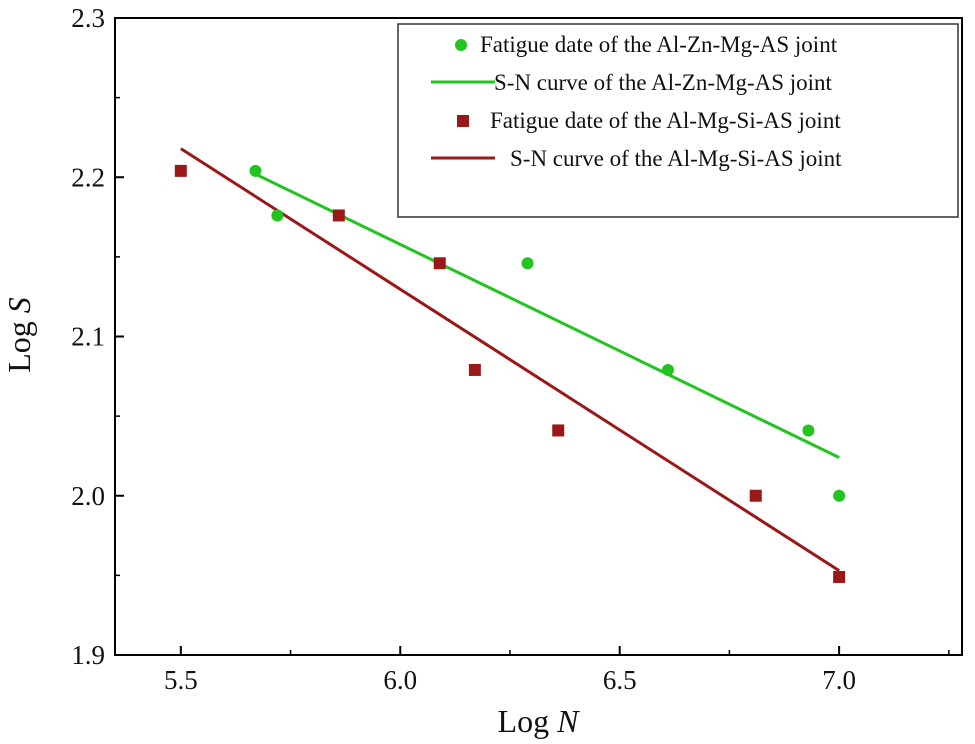 This screenshot has height=744, width=975. What do you see at coordinates (88, 18) in the screenshot?
I see `y-tick-label: 2.3` at bounding box center [88, 18].